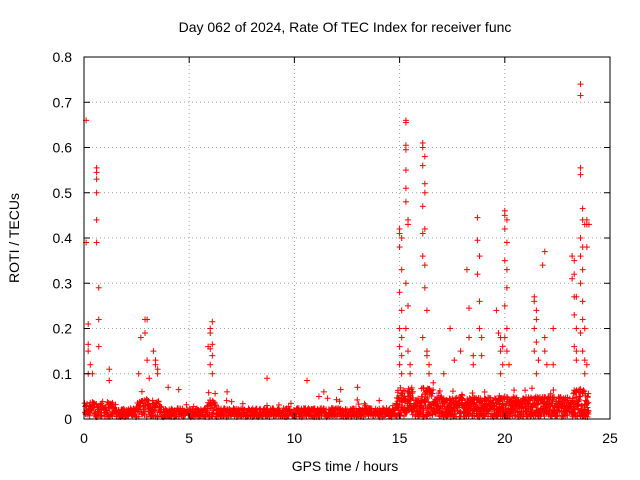  Describe the element at coordinates (63, 148) in the screenshot. I see `y-tick-label: 0.6` at that location.